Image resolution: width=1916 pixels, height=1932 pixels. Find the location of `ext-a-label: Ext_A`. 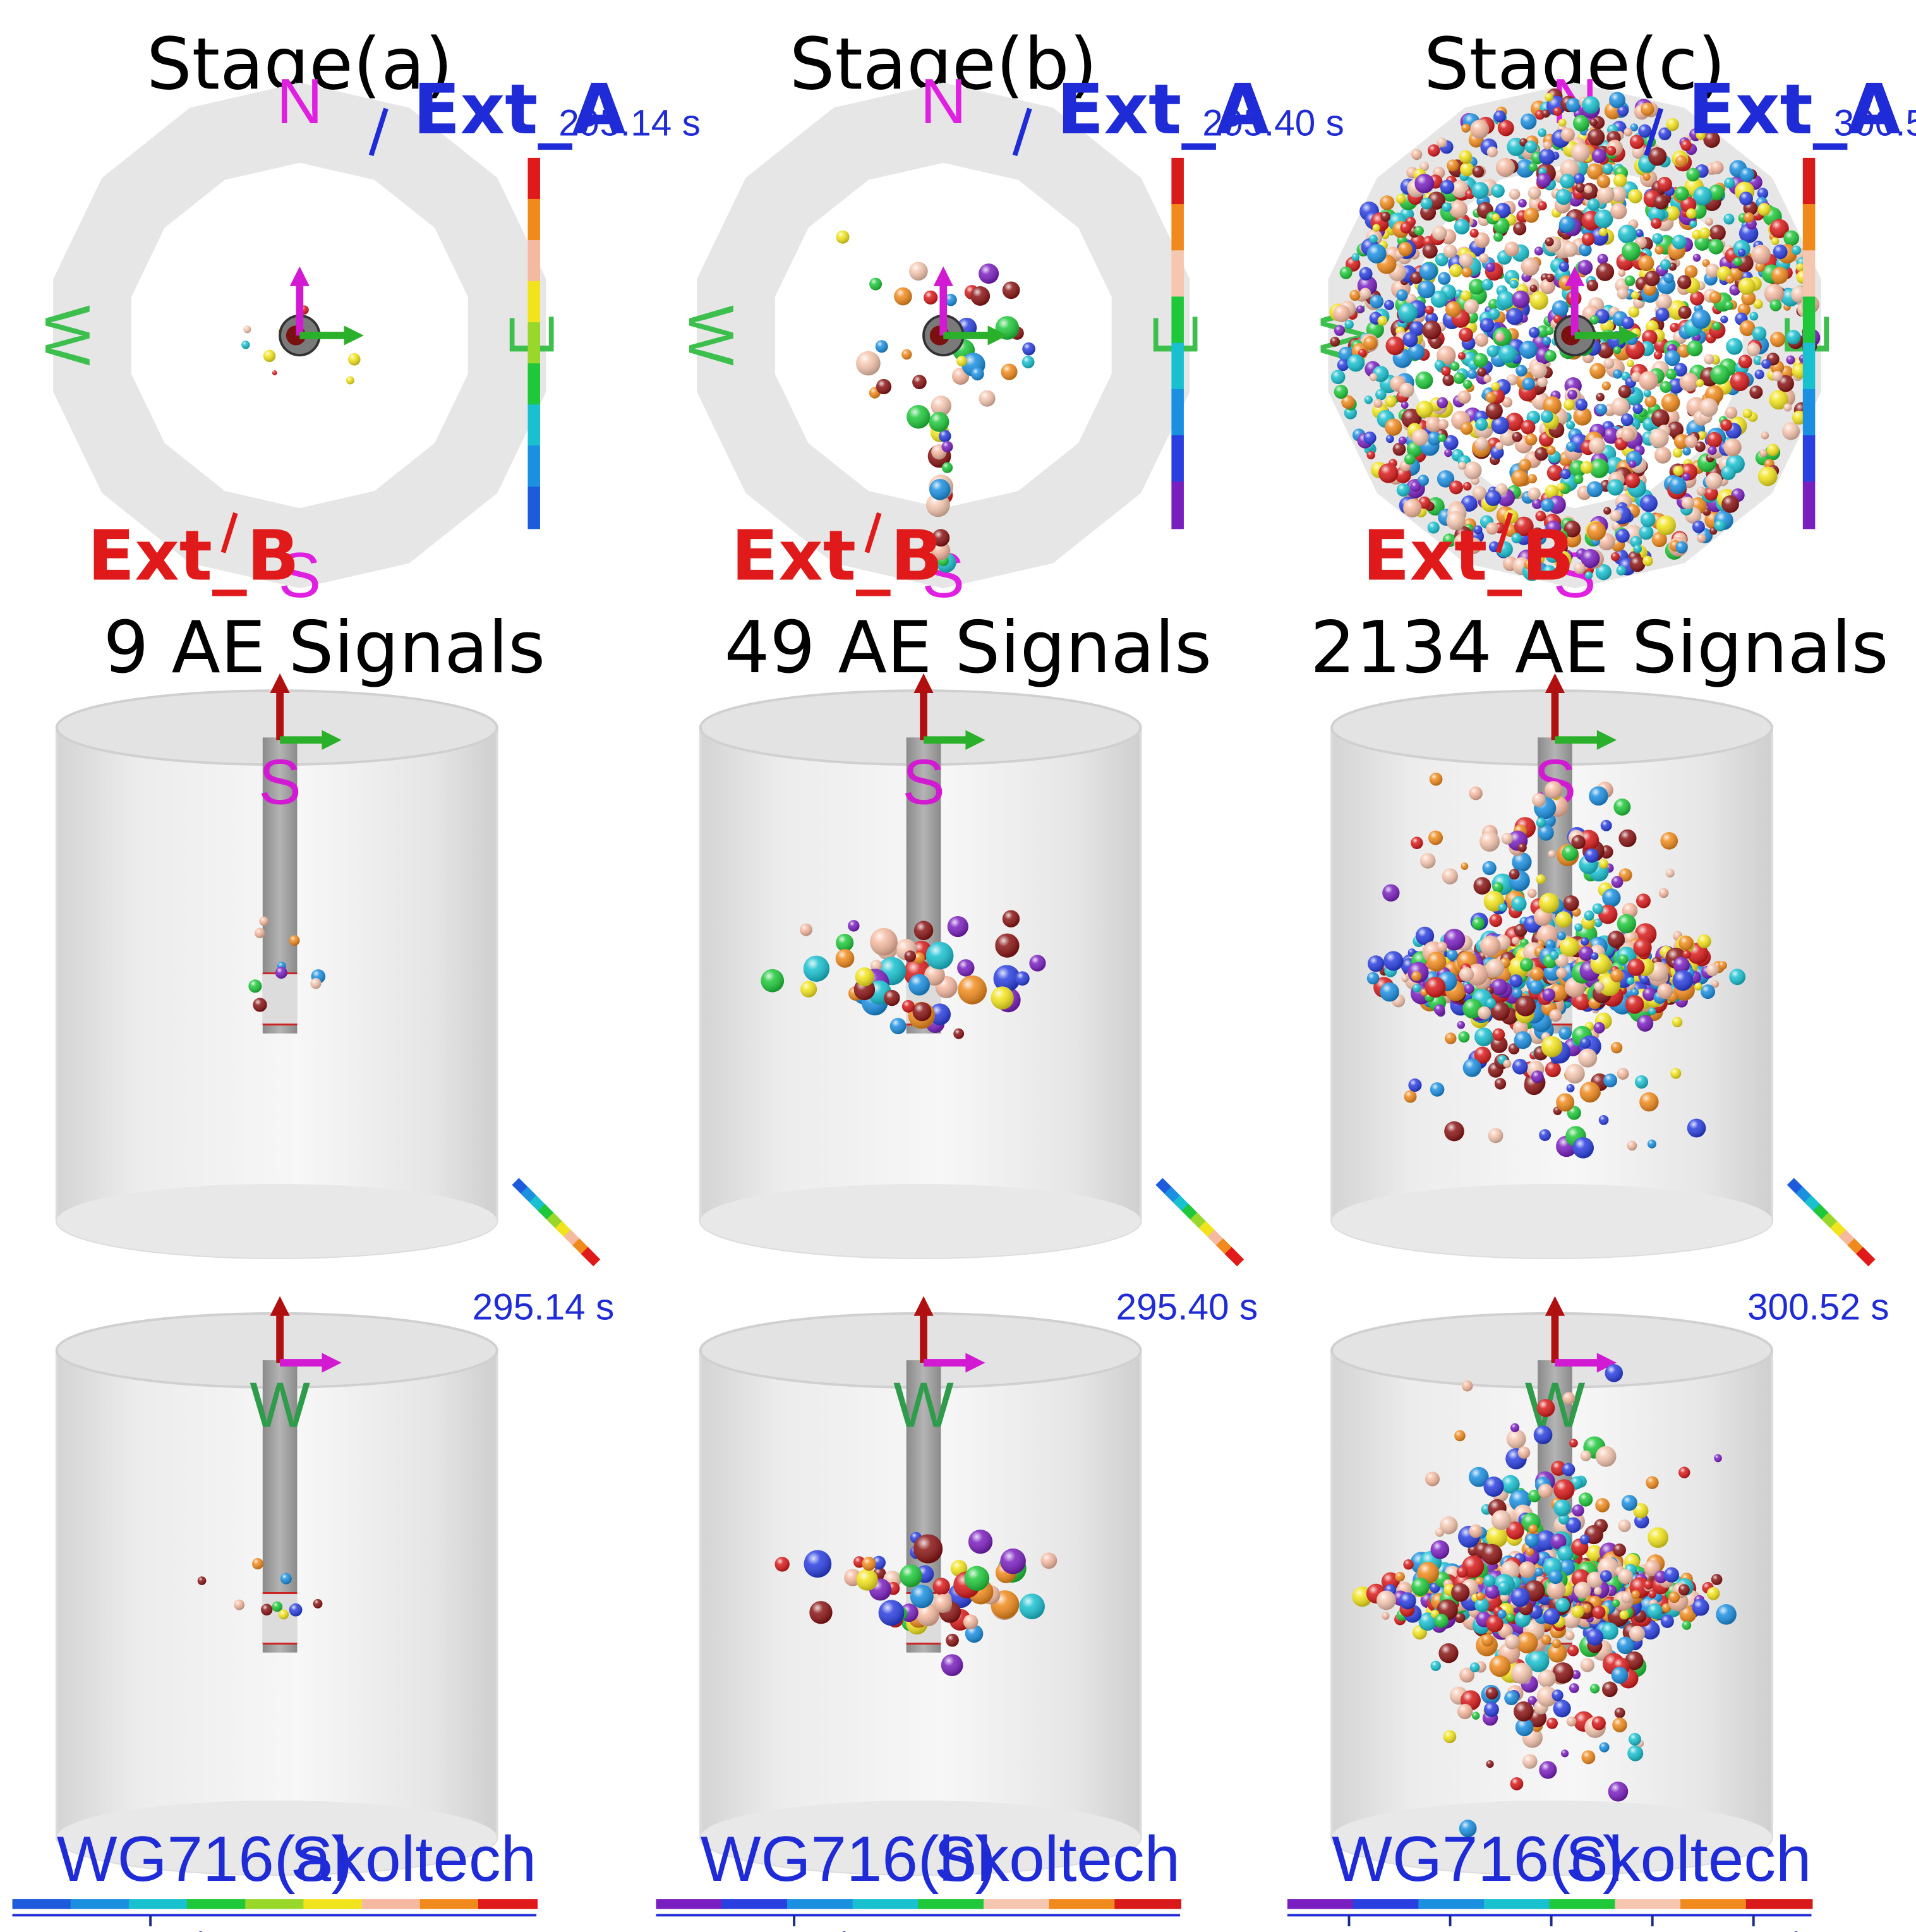

ext-a-label: Ext_A is located at coordinates (1163, 109).